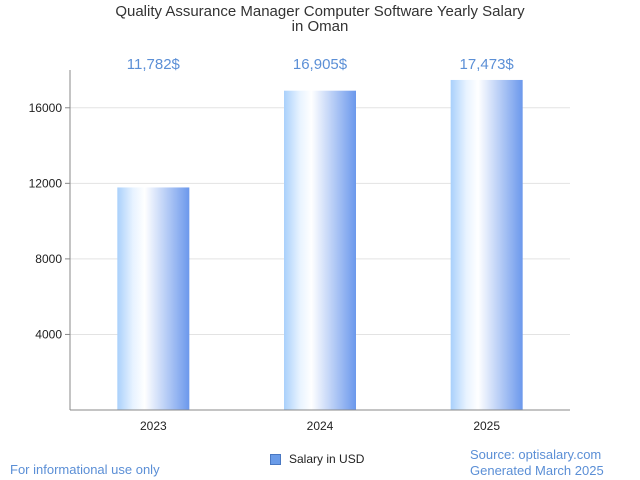 The width and height of the screenshot is (640, 480). Describe the element at coordinates (320, 250) in the screenshot. I see `bar-2024` at that location.